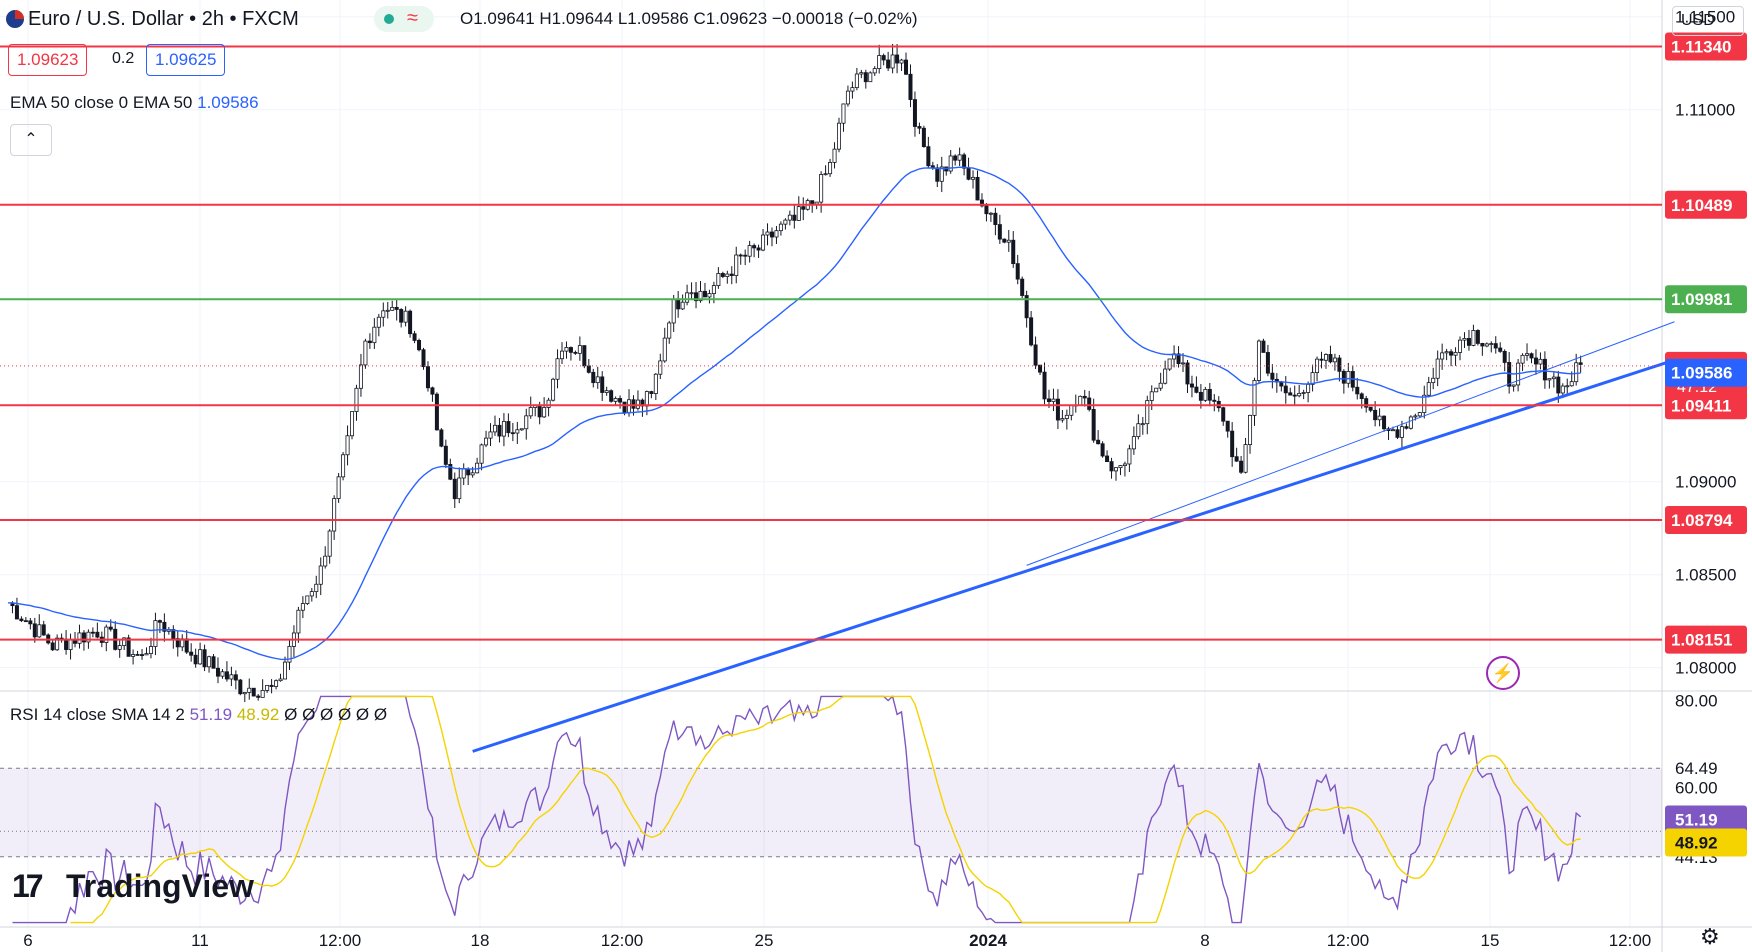  What do you see at coordinates (1706, 405) in the screenshot?
I see `level-tag-3-bg` at bounding box center [1706, 405].